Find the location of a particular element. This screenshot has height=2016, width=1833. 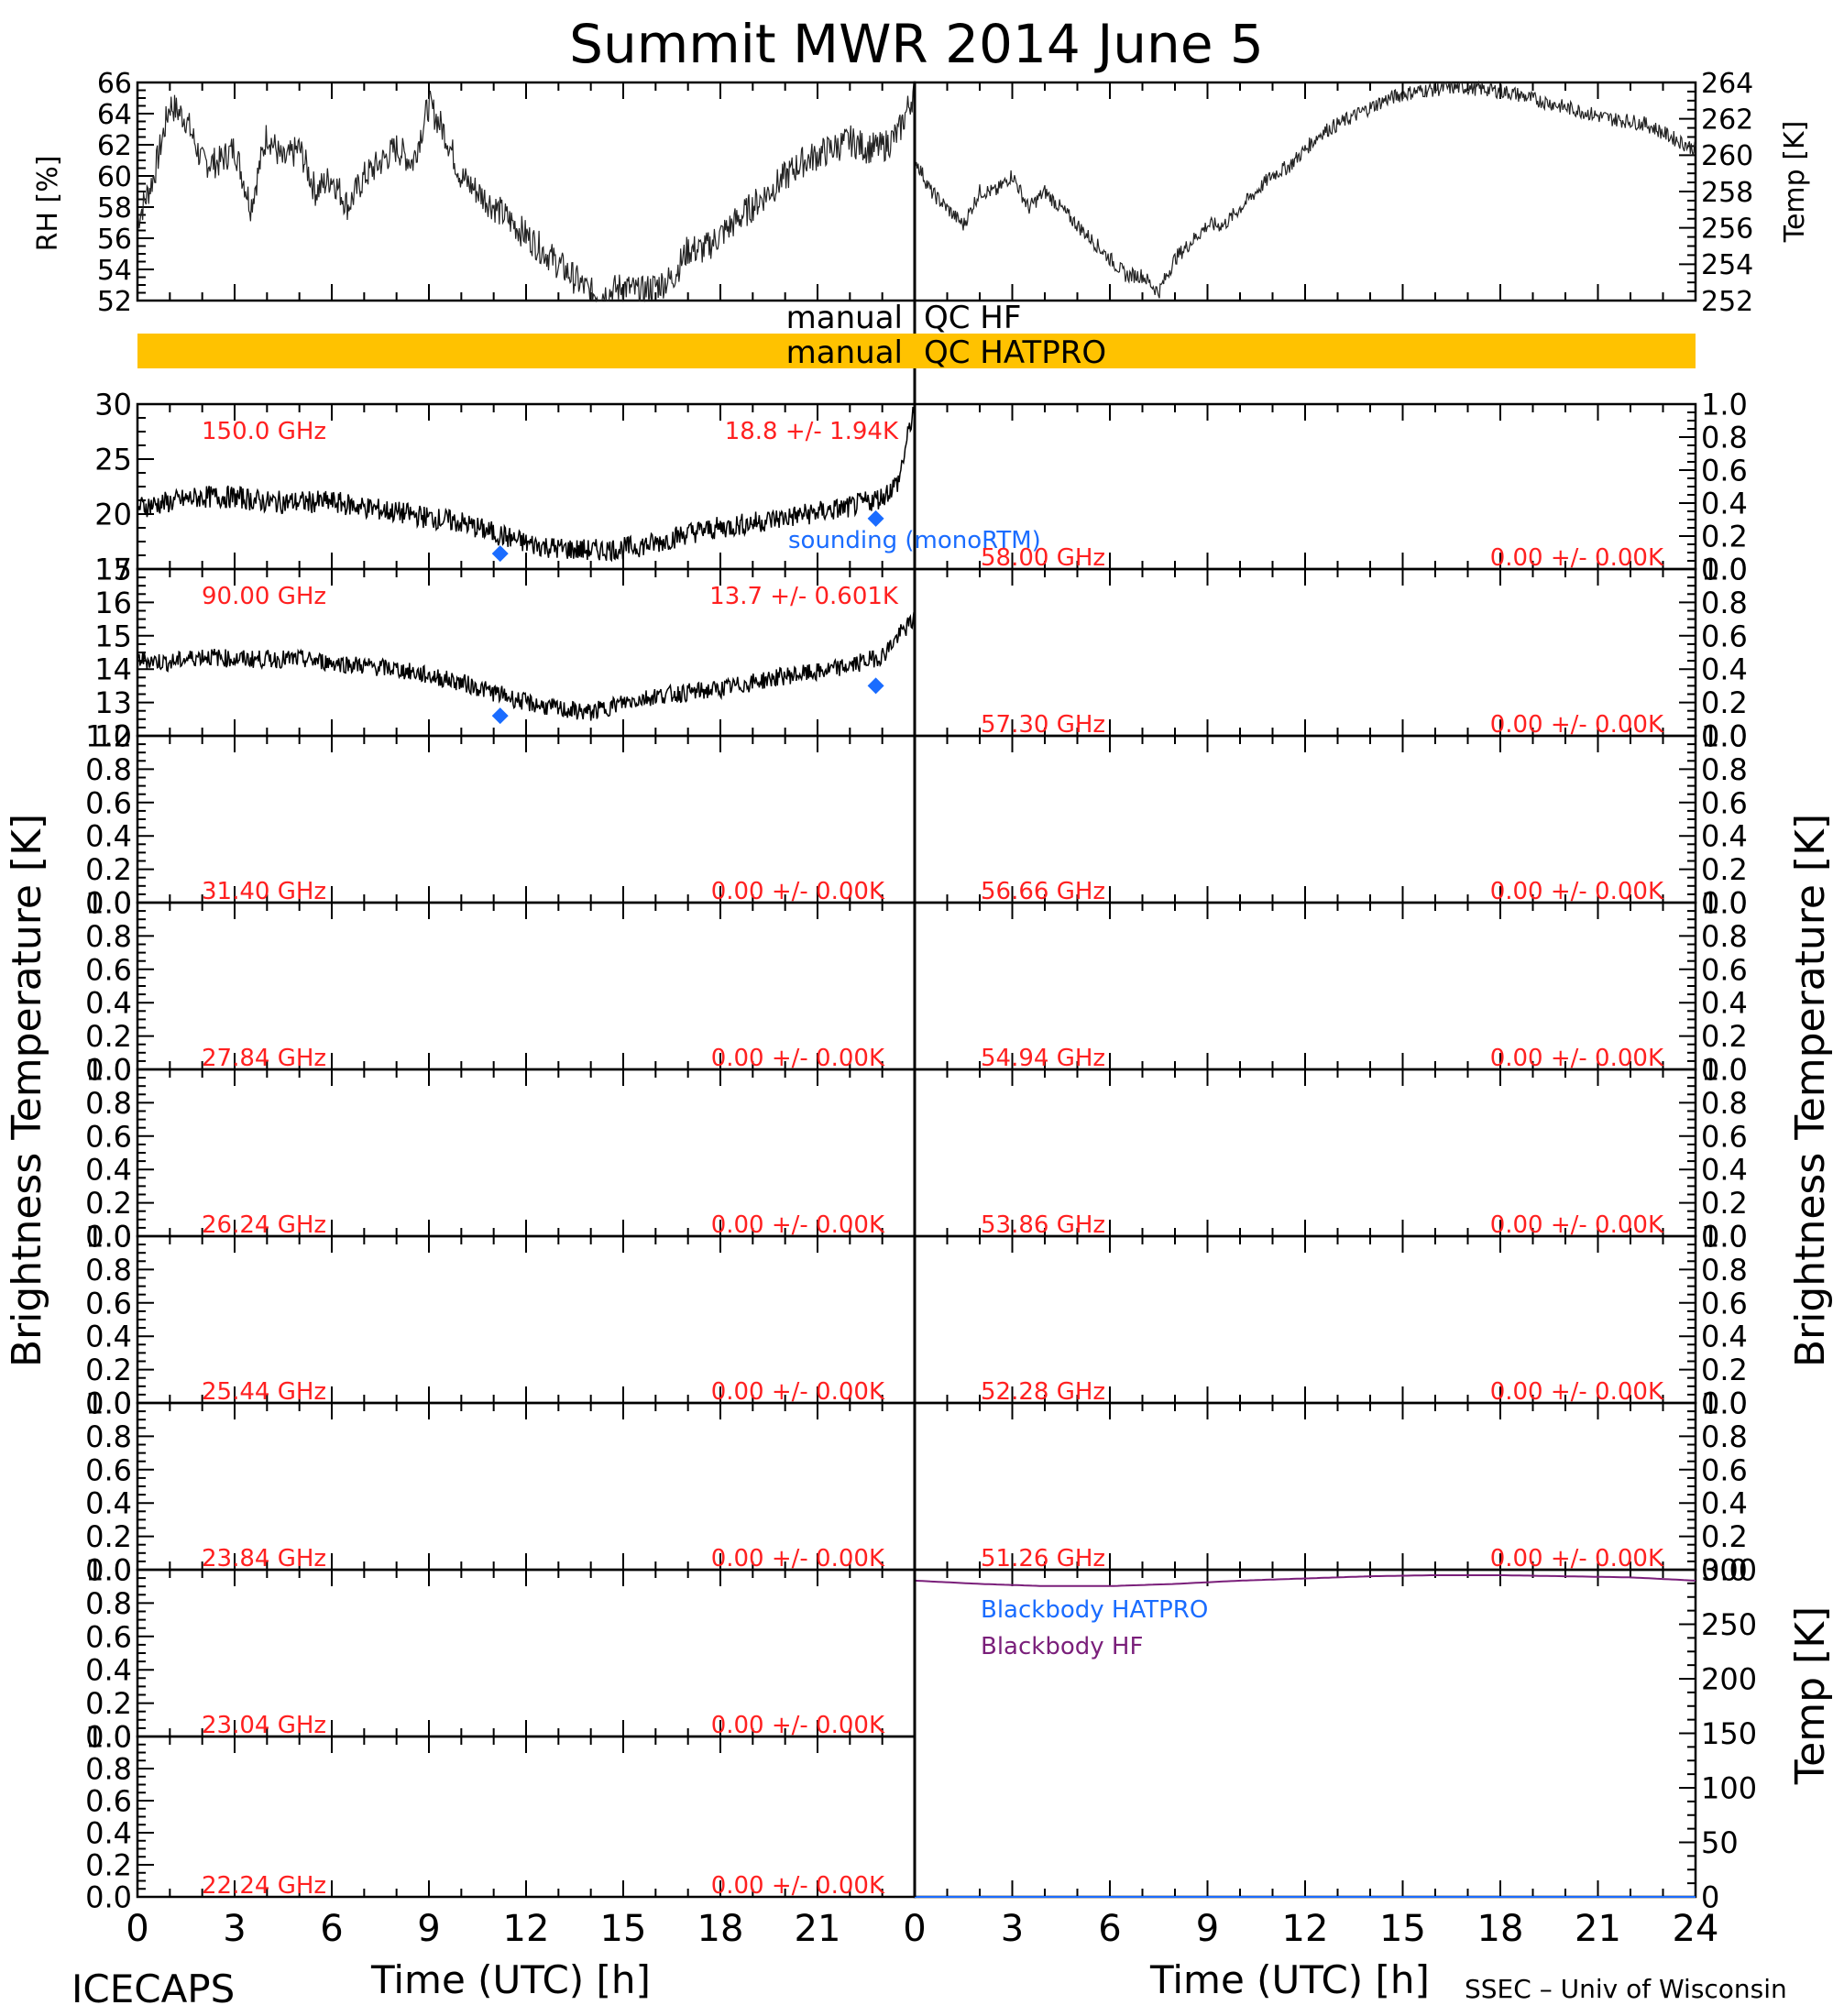

channel-label: 54.94 GHz is located at coordinates (1043, 1058).